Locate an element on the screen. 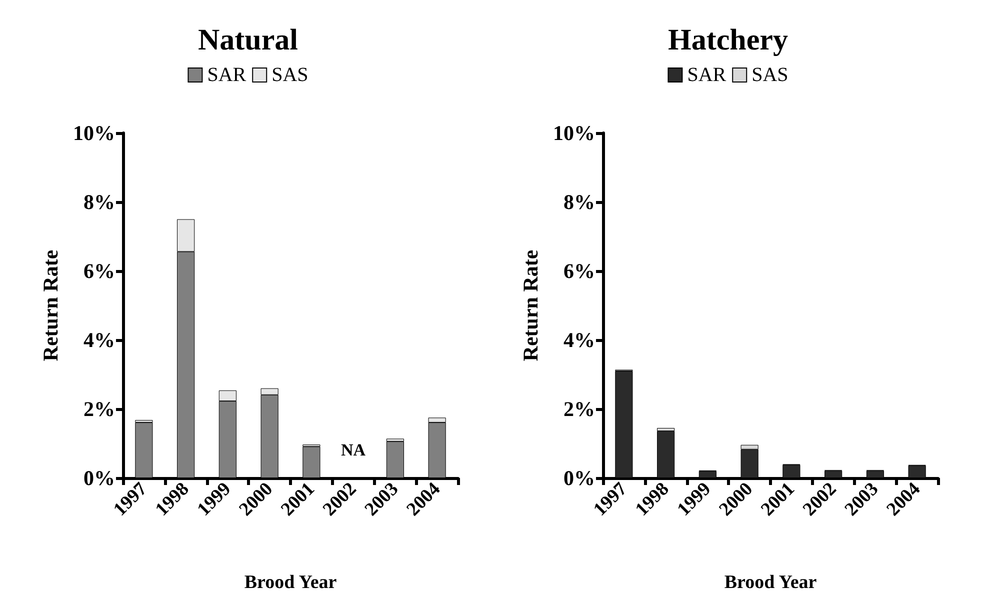 This screenshot has width=981, height=615. chart-title: Hatchery is located at coordinates (728, 40).